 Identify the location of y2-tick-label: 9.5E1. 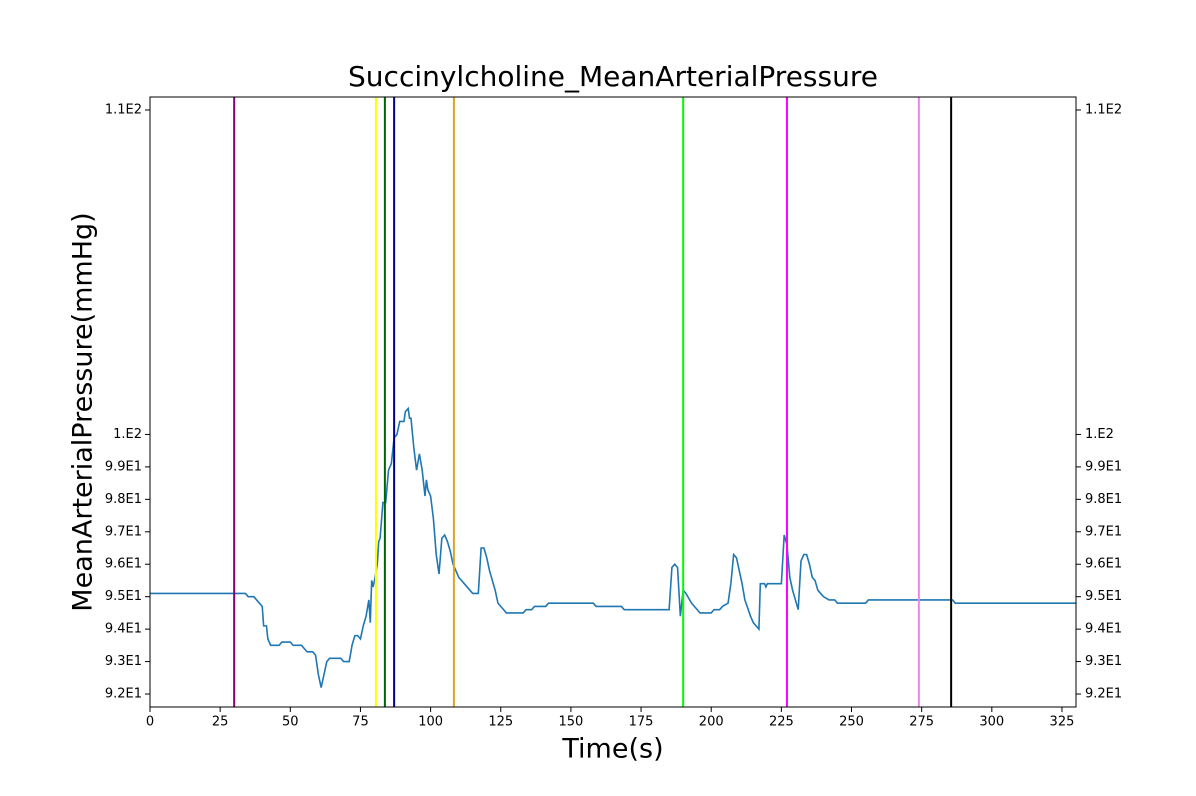
(1103, 596).